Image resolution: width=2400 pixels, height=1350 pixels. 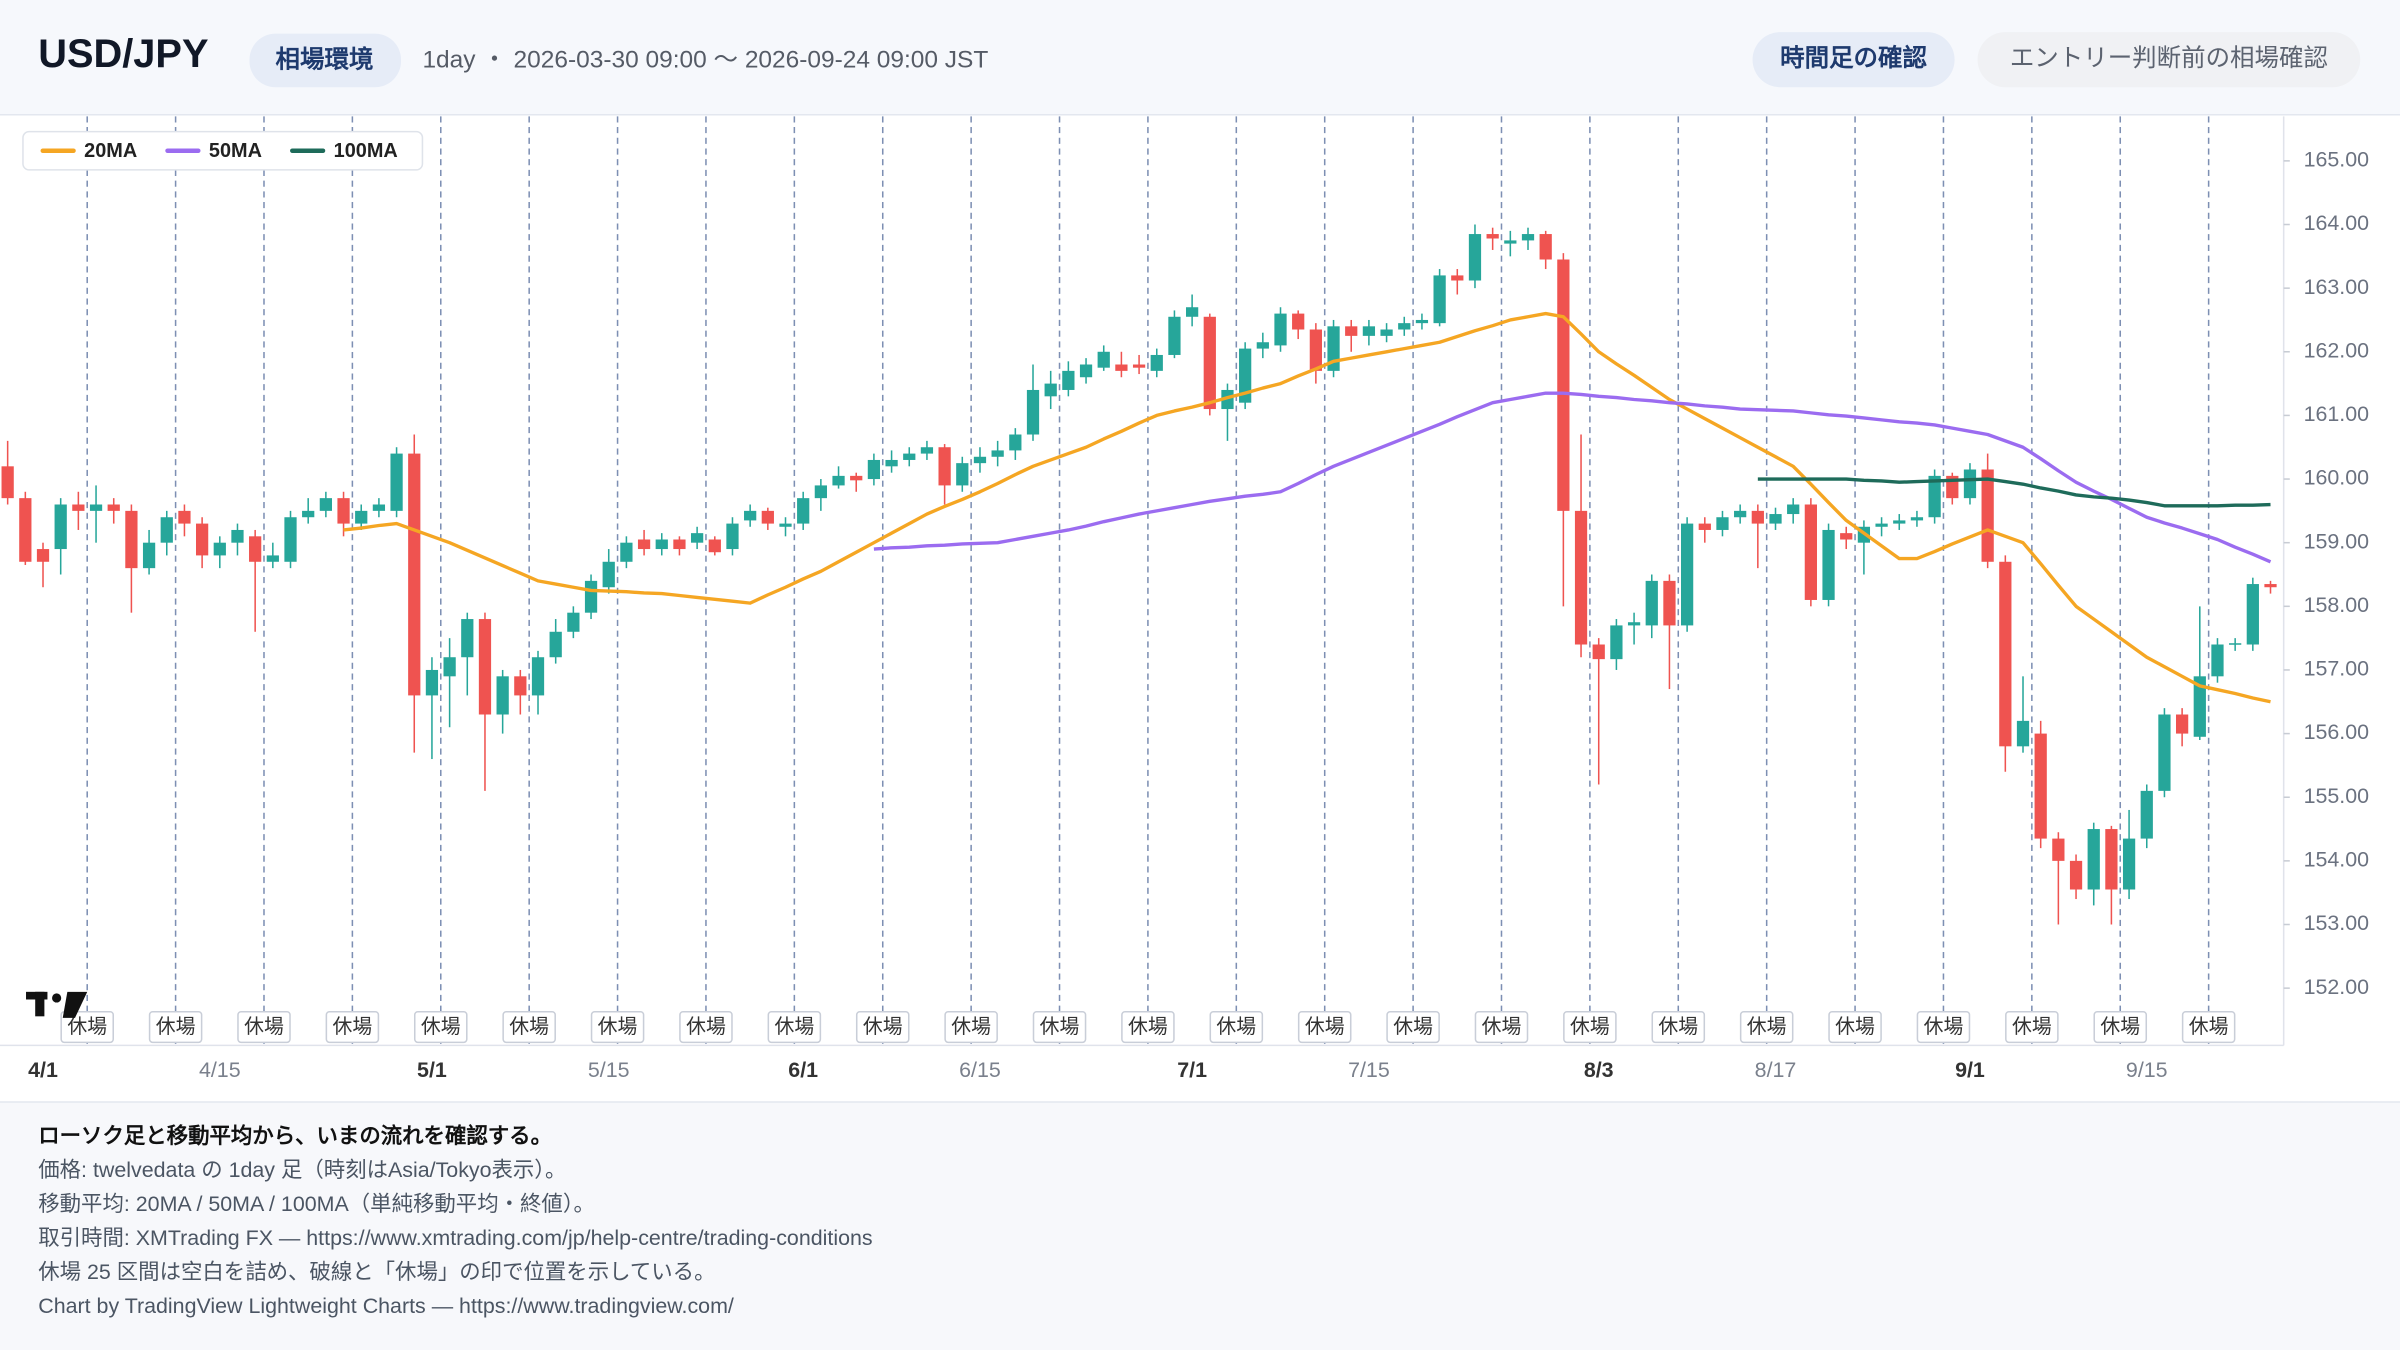 What do you see at coordinates (220, 1070) in the screenshot?
I see `x-tick-label: 4/15` at bounding box center [220, 1070].